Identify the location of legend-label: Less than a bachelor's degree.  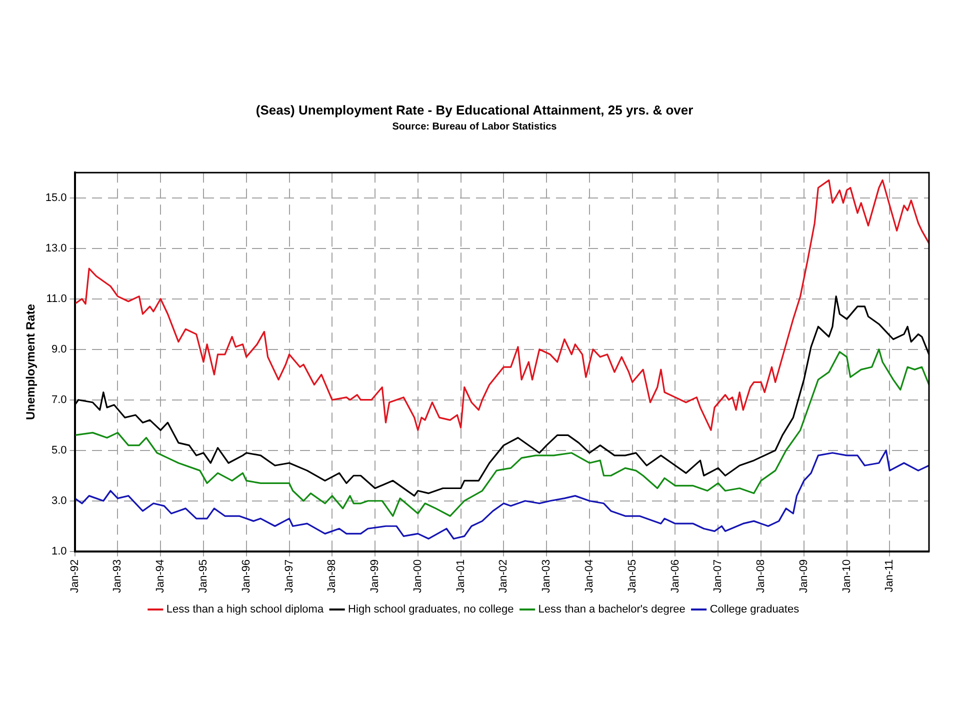
(612, 610).